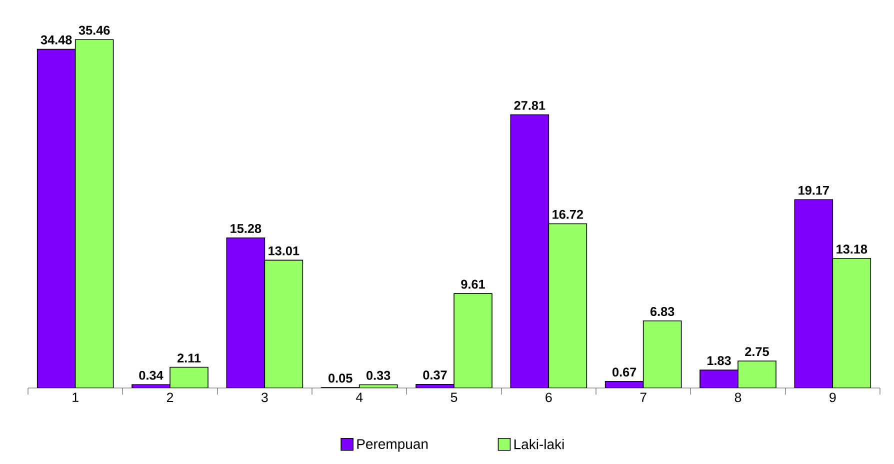  I want to click on data-label: 0.67, so click(624, 372).